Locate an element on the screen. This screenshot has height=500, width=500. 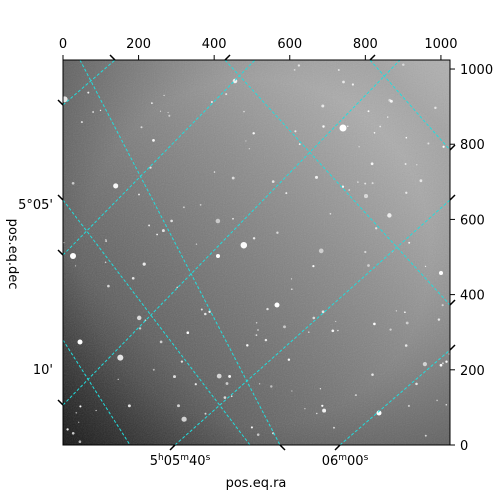
ra-tick-label-1: 5h05m40s is located at coordinates (180, 461).